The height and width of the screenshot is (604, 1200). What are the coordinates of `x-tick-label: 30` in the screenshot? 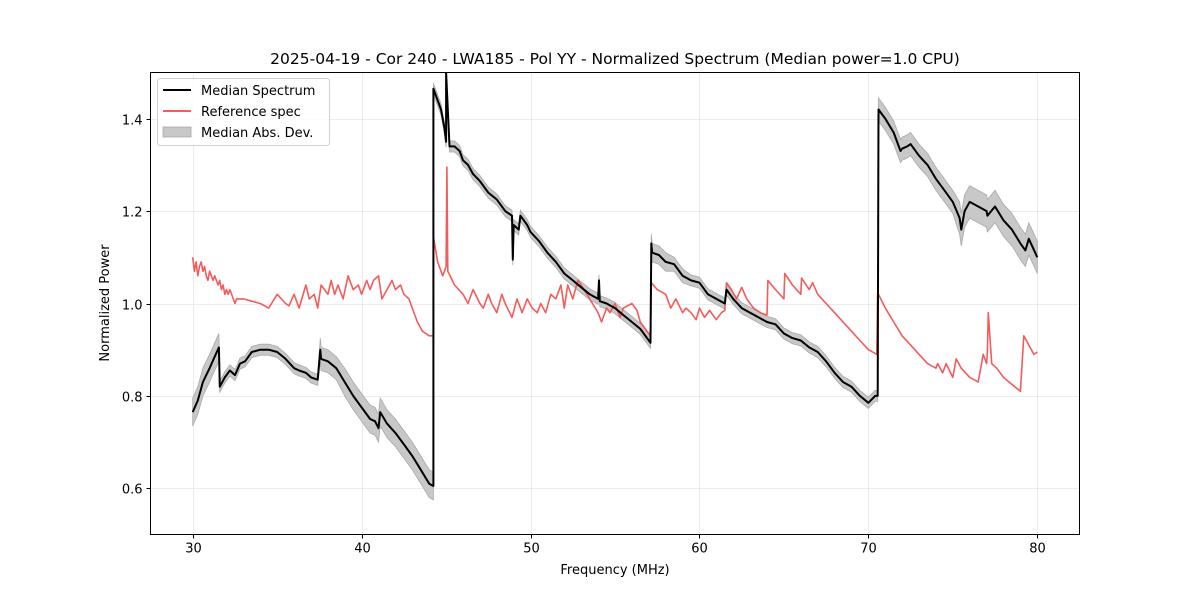 It's located at (193, 549).